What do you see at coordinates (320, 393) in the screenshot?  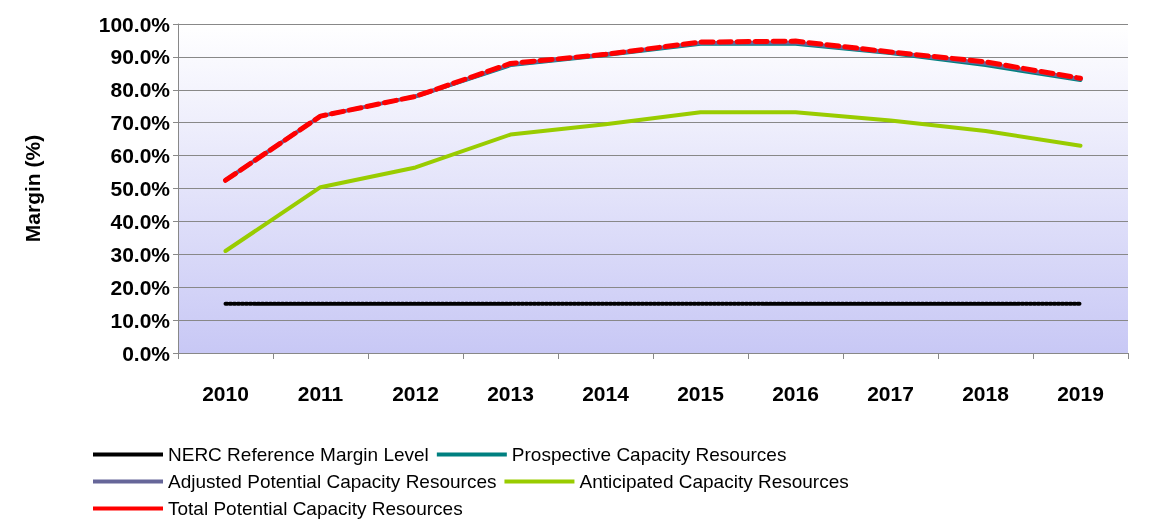 I see `x-tick-label: 2011` at bounding box center [320, 393].